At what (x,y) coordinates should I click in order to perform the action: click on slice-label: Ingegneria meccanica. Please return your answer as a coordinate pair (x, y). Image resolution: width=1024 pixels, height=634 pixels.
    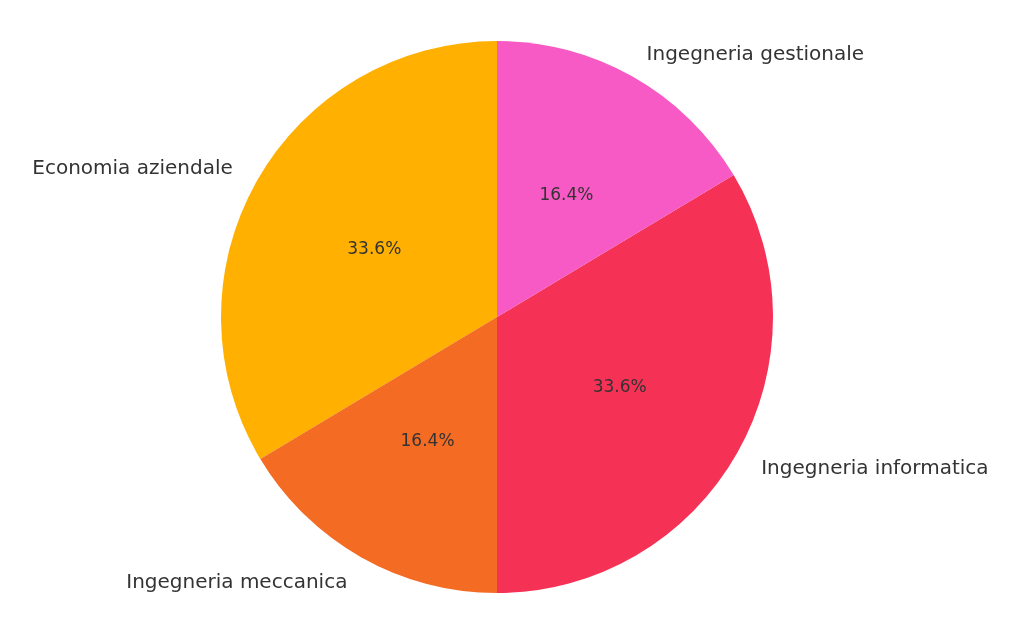
    Looking at the image, I should click on (237, 581).